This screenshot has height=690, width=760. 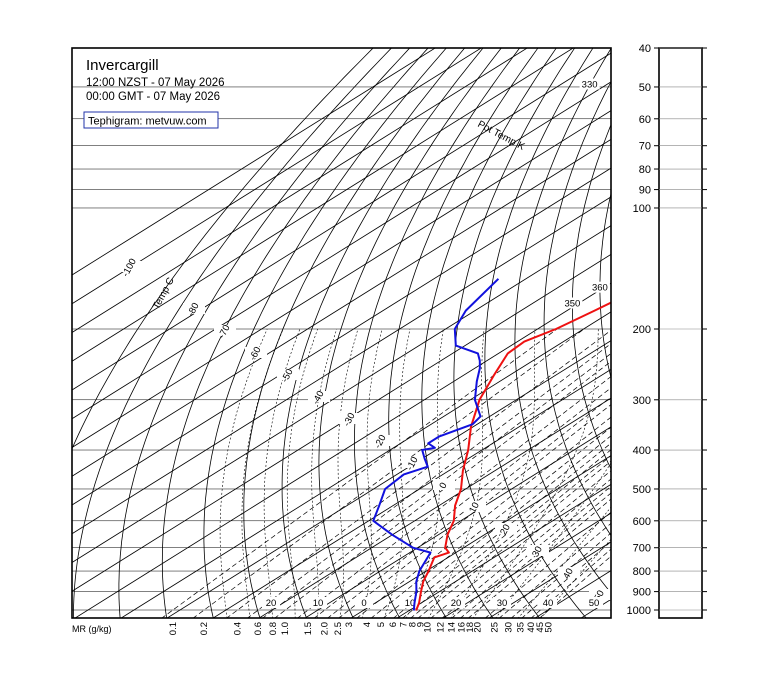 I want to click on pressure-label: 300, so click(x=642, y=401).